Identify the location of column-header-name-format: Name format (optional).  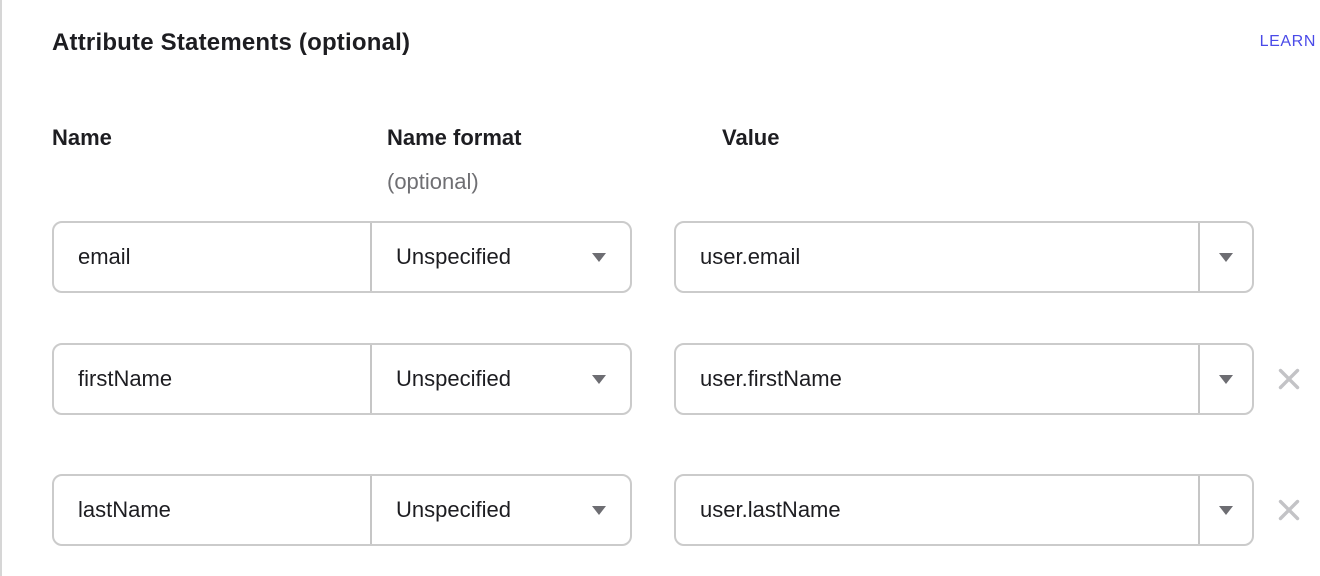
(554, 160).